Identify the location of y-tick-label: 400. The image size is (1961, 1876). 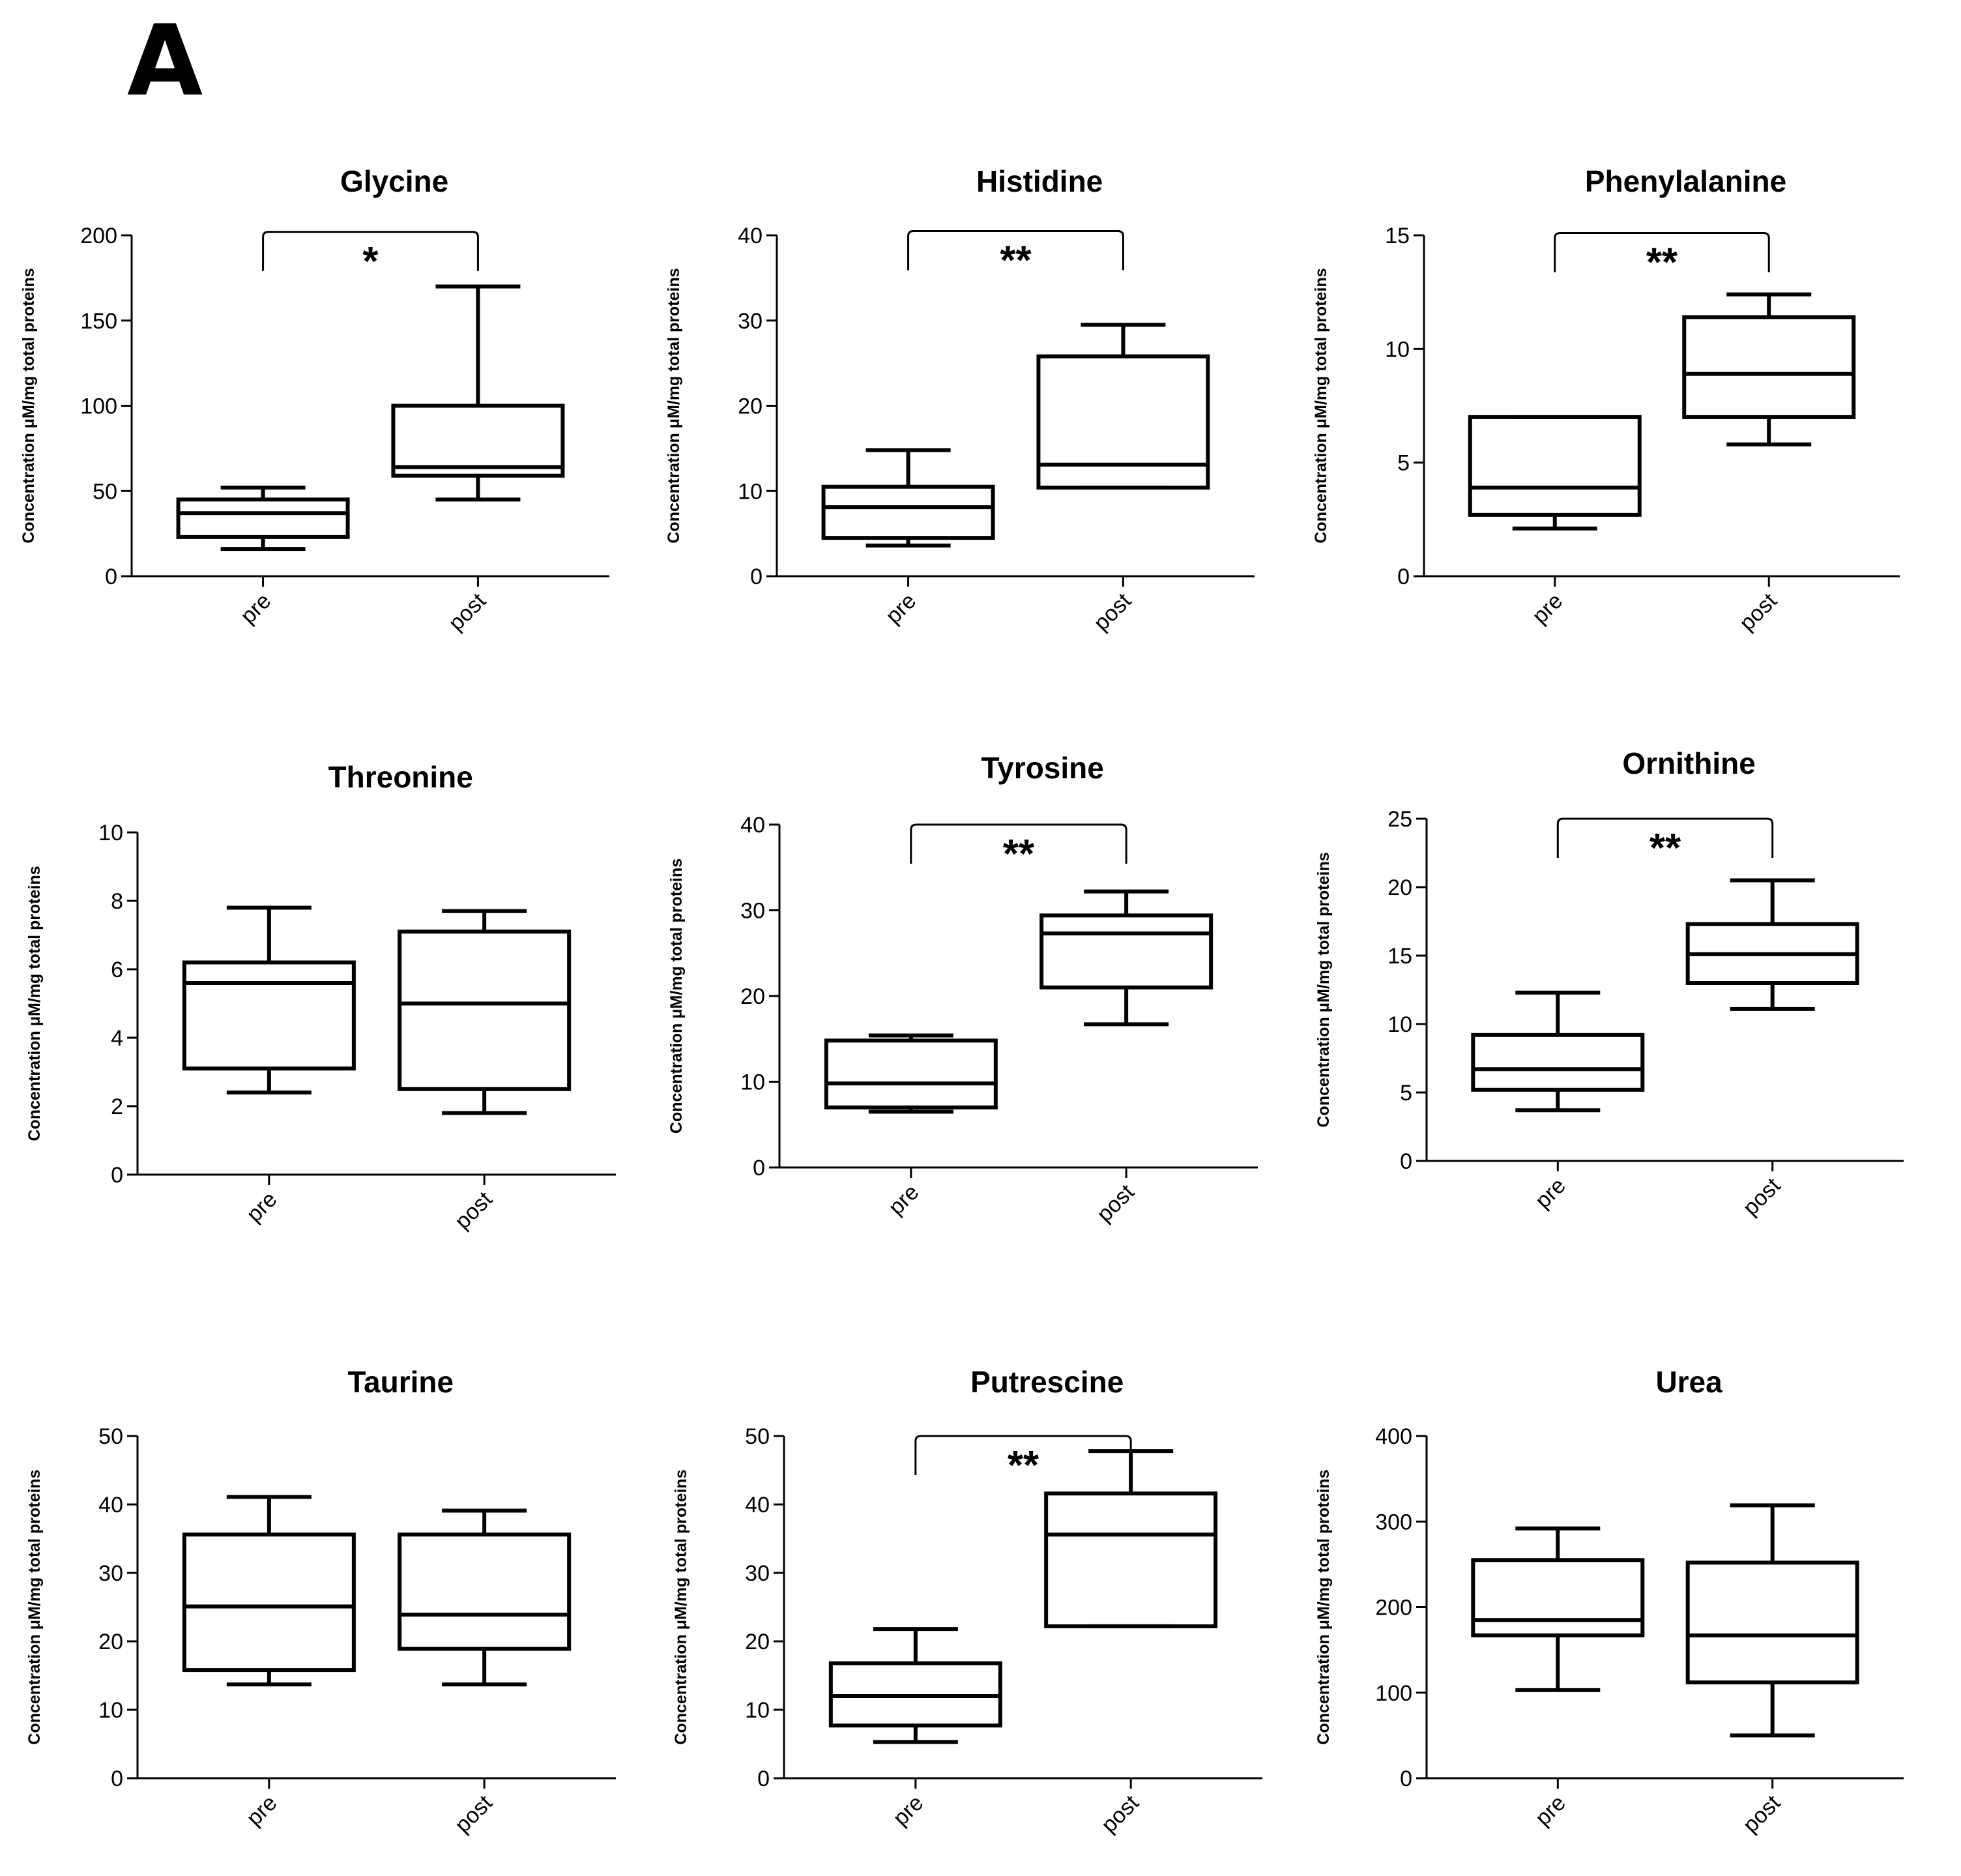
(1393, 1436).